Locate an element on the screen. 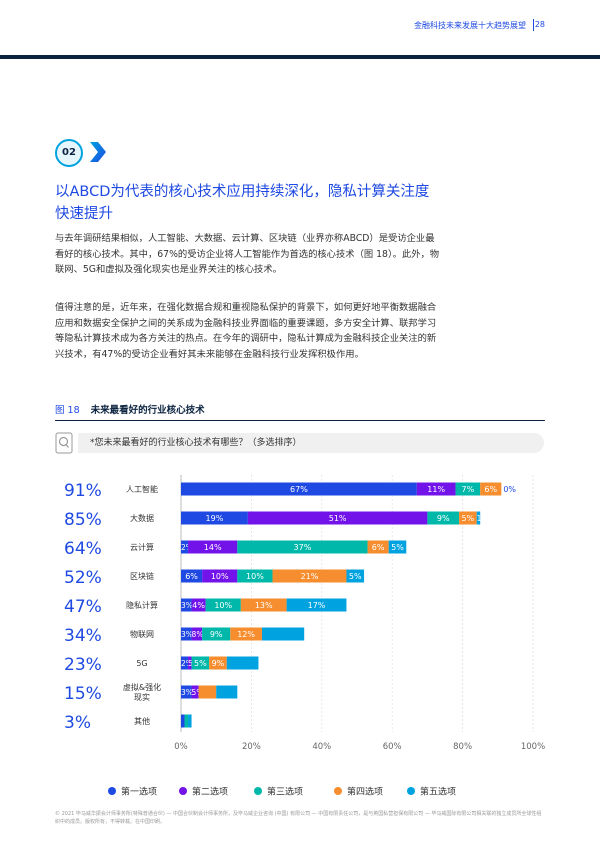  total-percent: 52% is located at coordinates (83, 578).